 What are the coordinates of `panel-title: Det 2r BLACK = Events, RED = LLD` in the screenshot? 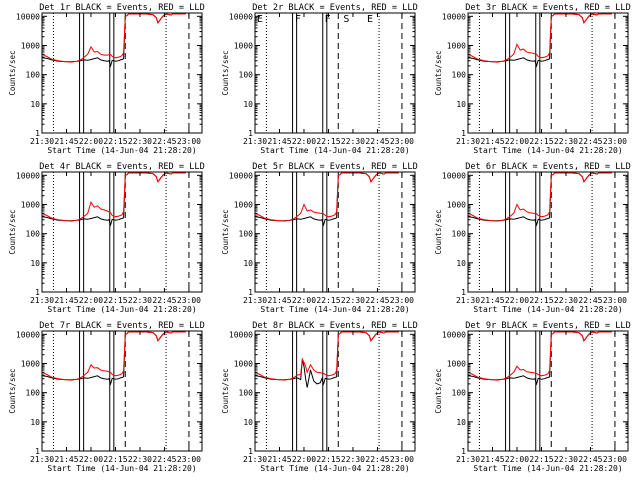 It's located at (335, 8).